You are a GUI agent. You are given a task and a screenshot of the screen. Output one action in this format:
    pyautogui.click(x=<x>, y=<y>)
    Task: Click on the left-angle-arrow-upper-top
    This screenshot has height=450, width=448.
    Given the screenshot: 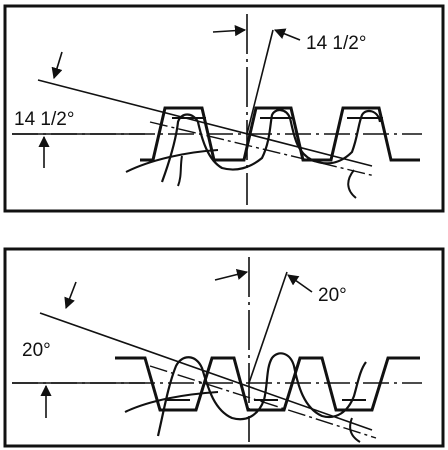 What is the action you would take?
    pyautogui.click(x=57, y=65)
    